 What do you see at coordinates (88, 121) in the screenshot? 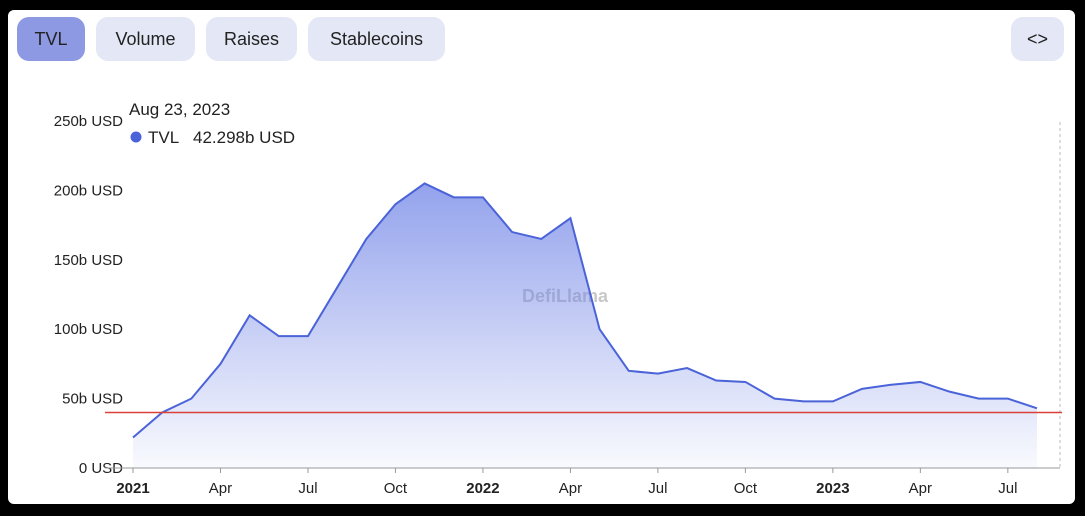
I see `y-tick-label: 250b USD` at bounding box center [88, 121].